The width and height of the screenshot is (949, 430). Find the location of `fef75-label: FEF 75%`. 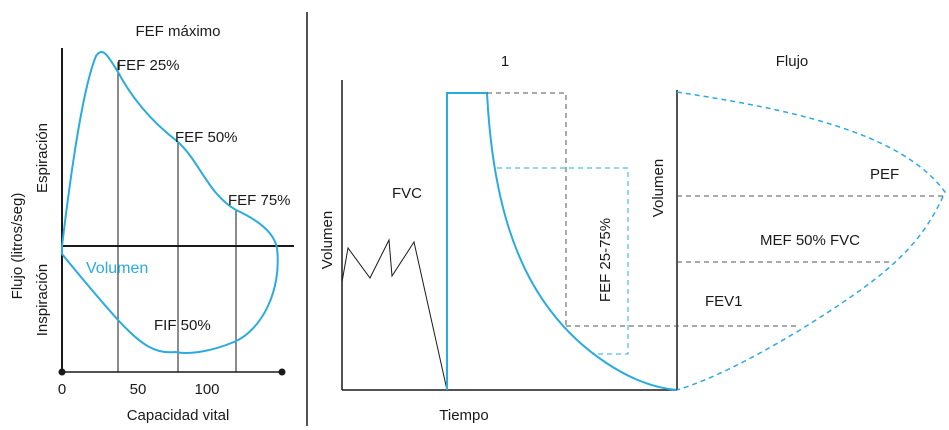

fef75-label: FEF 75% is located at coordinates (259, 200).